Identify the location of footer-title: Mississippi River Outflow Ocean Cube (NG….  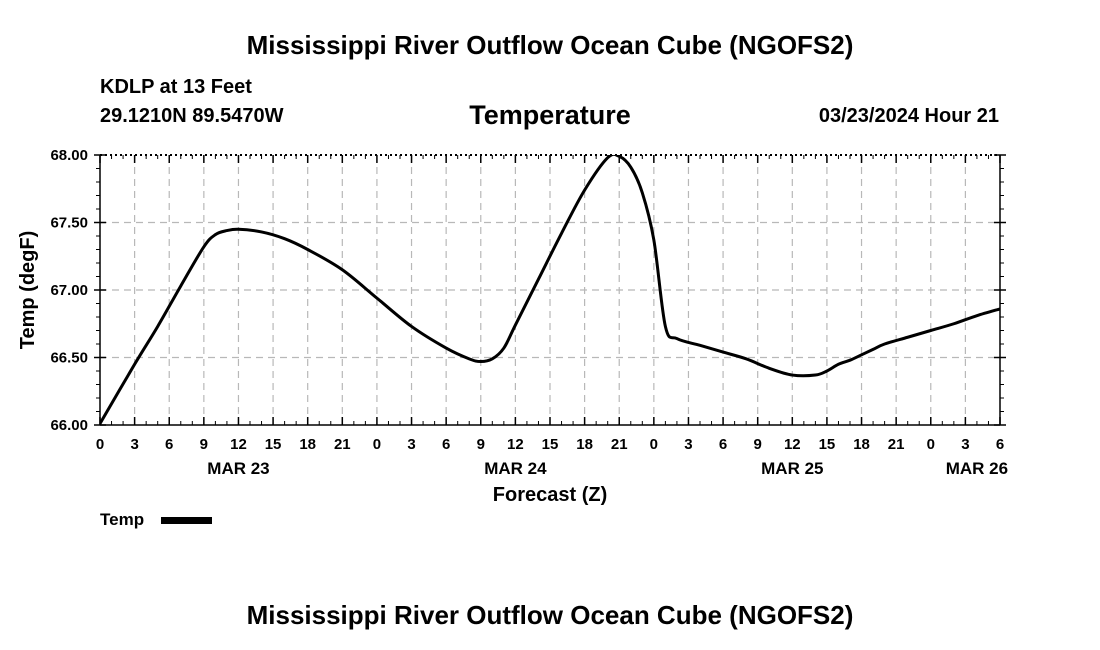
(550, 615).